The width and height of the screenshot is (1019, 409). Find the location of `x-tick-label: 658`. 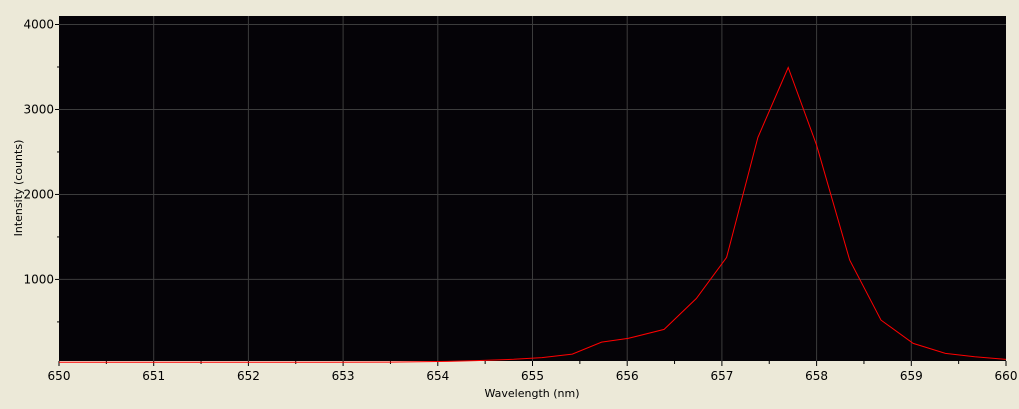

x-tick-label: 658 is located at coordinates (816, 376).